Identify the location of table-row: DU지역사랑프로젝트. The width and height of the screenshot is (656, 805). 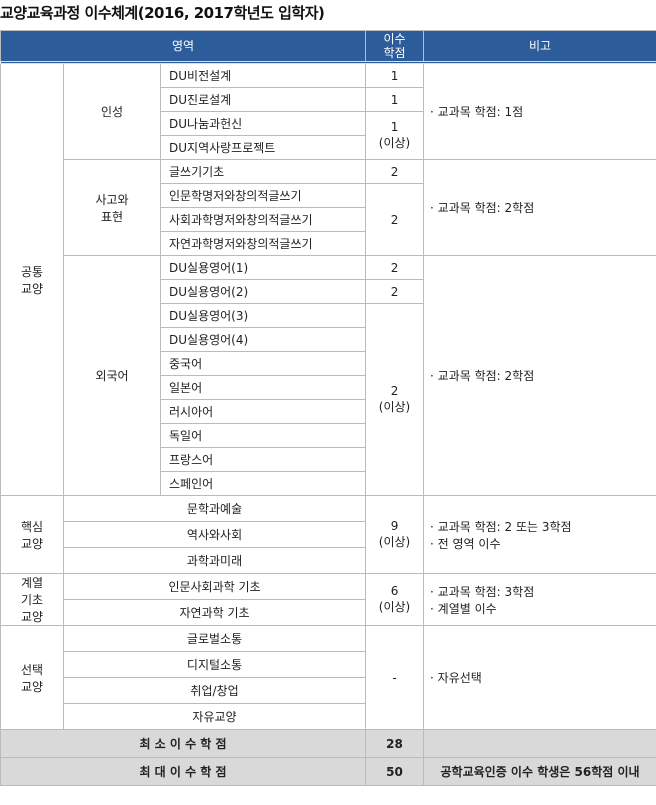
(328, 147).